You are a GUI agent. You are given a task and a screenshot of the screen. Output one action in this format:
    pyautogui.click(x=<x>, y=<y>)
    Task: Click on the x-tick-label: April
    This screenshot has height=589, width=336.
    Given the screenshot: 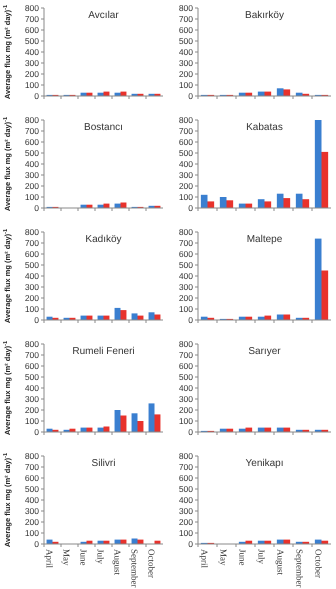 What is the action you would take?
    pyautogui.click(x=49, y=558)
    